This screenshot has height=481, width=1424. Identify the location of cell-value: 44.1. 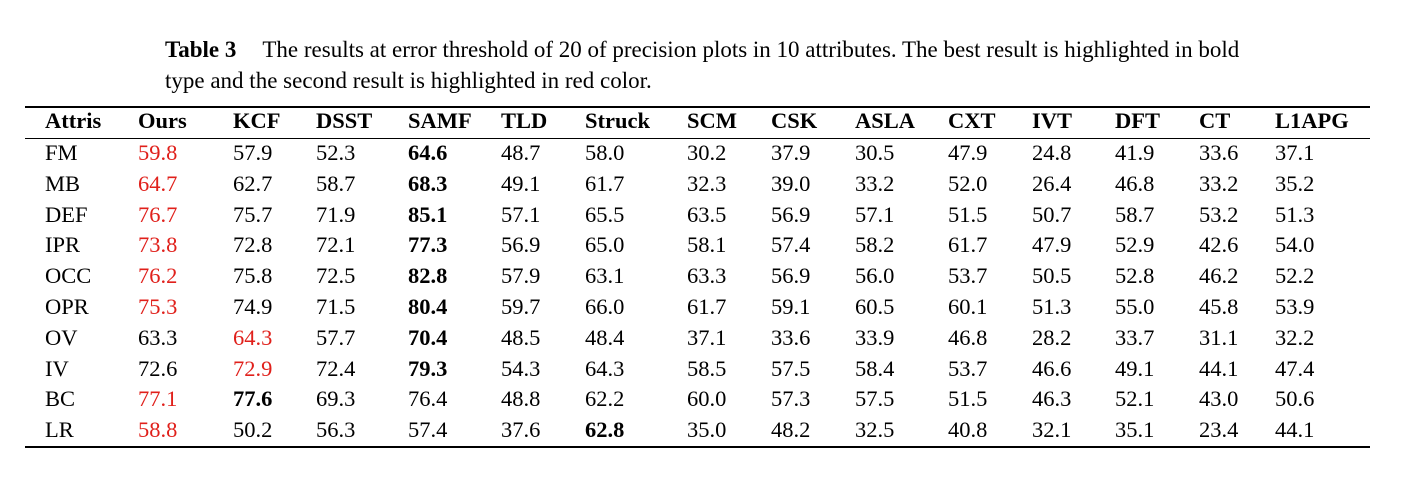
(1219, 368).